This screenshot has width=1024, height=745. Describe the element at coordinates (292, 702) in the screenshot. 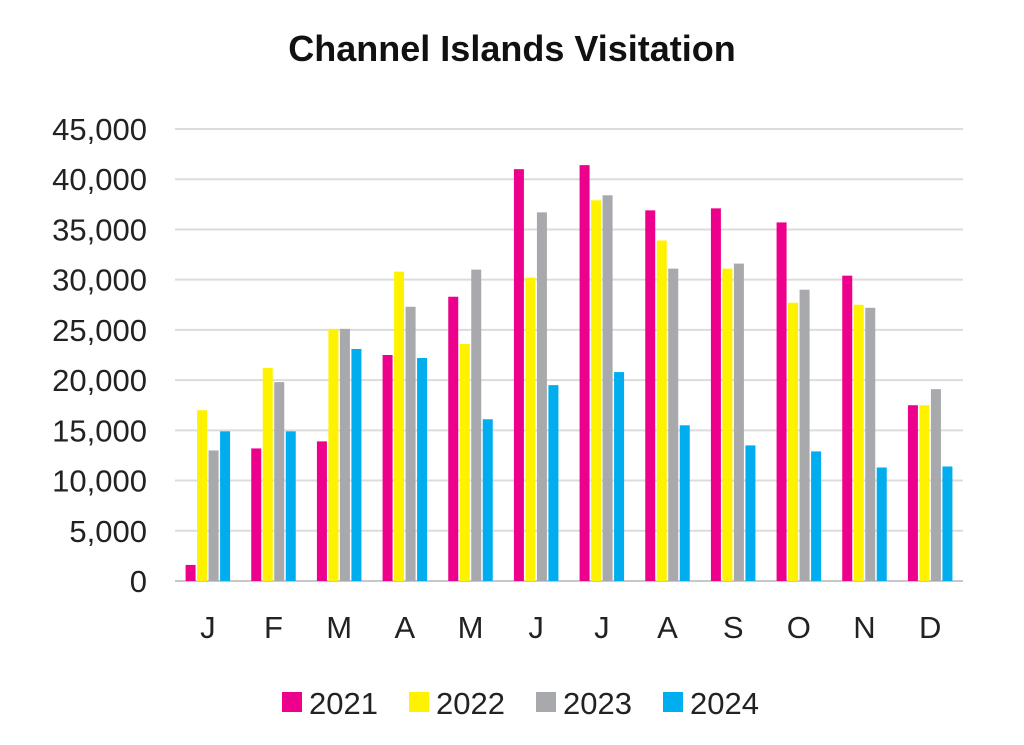

I see `legend-swatch-2021` at that location.